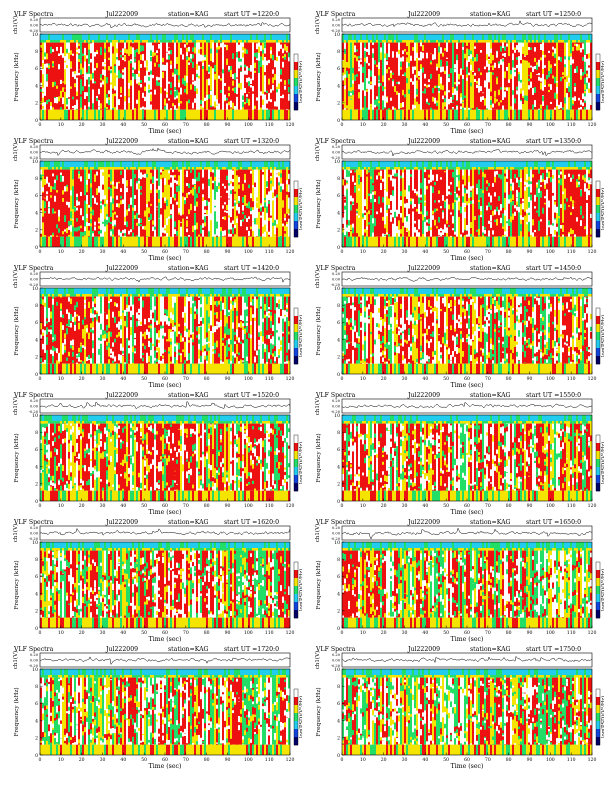 The height and width of the screenshot is (792, 612). What do you see at coordinates (336, 274) in the screenshot?
I see `waveform-tick-label: 0.20` at bounding box center [336, 274].